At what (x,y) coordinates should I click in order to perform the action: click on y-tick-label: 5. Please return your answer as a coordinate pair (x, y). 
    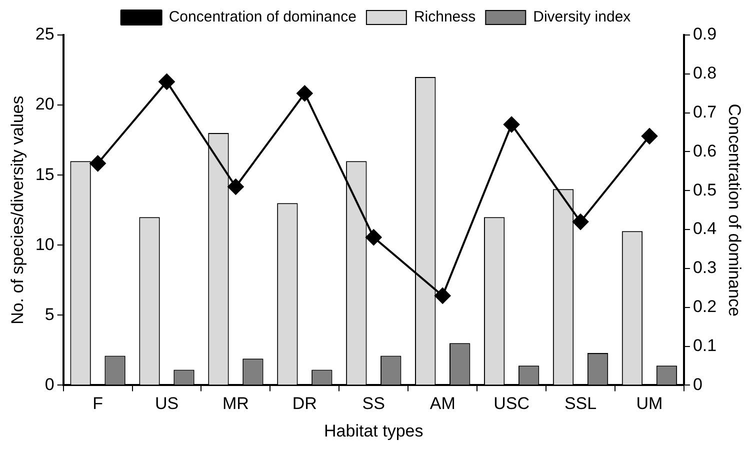
    Looking at the image, I should click on (49, 314).